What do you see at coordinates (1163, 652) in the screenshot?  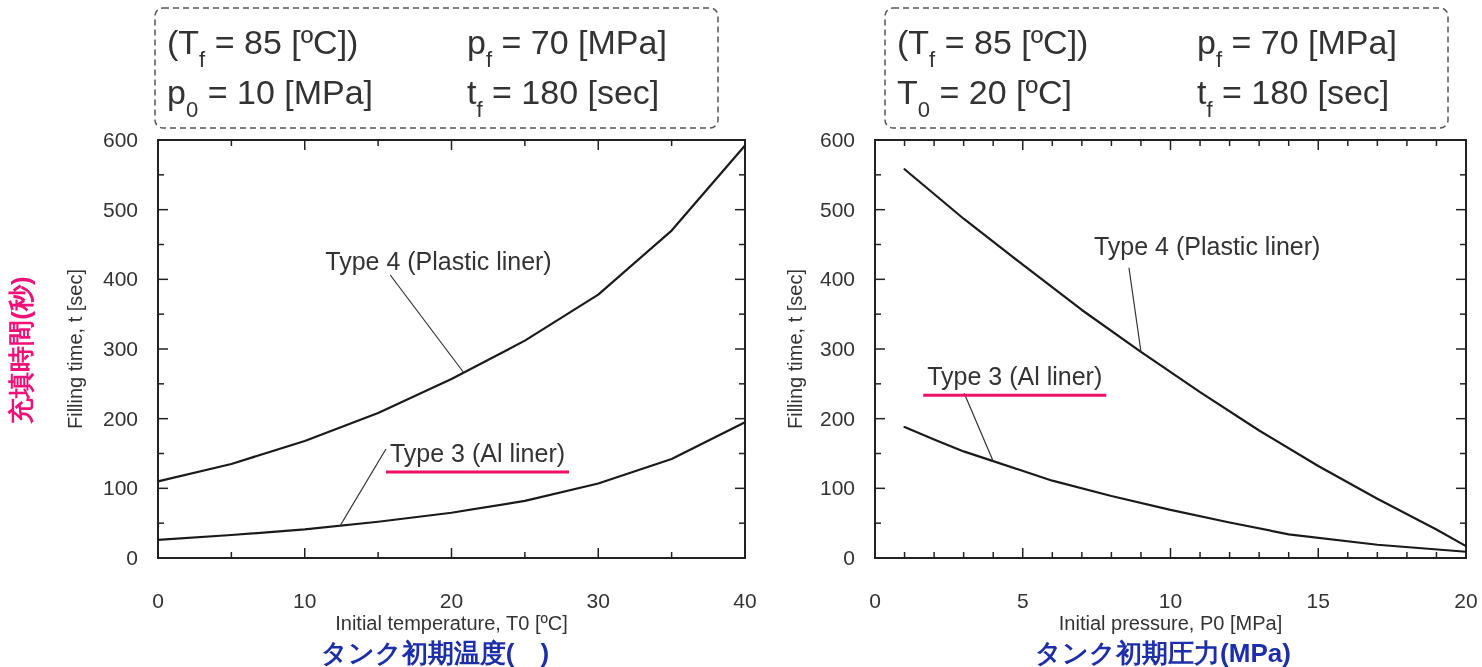 I see `text: タンク初期圧力(MPa)` at bounding box center [1163, 652].